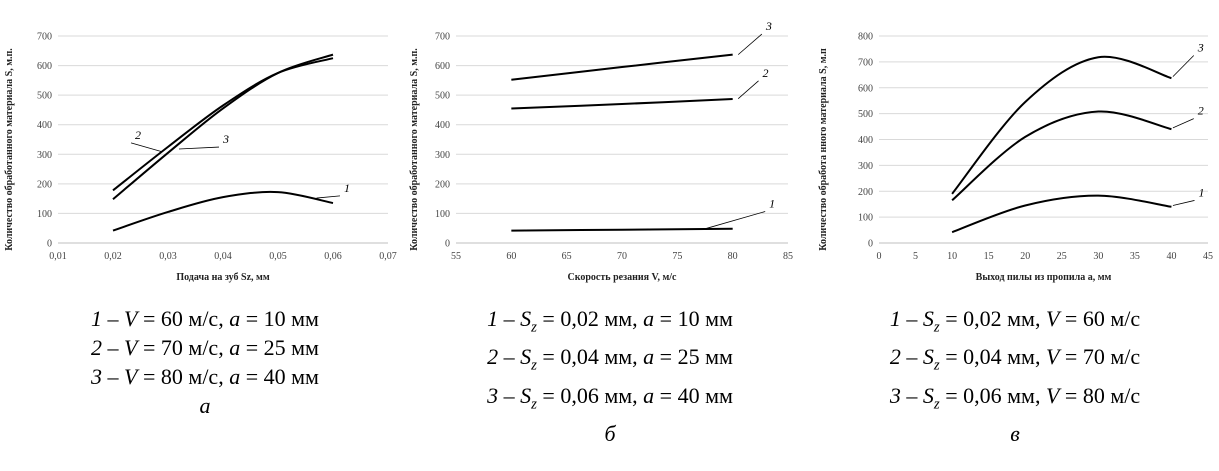 The image size is (1219, 471). What do you see at coordinates (879, 256) in the screenshot?
I see `x-tick-label: 0` at bounding box center [879, 256].